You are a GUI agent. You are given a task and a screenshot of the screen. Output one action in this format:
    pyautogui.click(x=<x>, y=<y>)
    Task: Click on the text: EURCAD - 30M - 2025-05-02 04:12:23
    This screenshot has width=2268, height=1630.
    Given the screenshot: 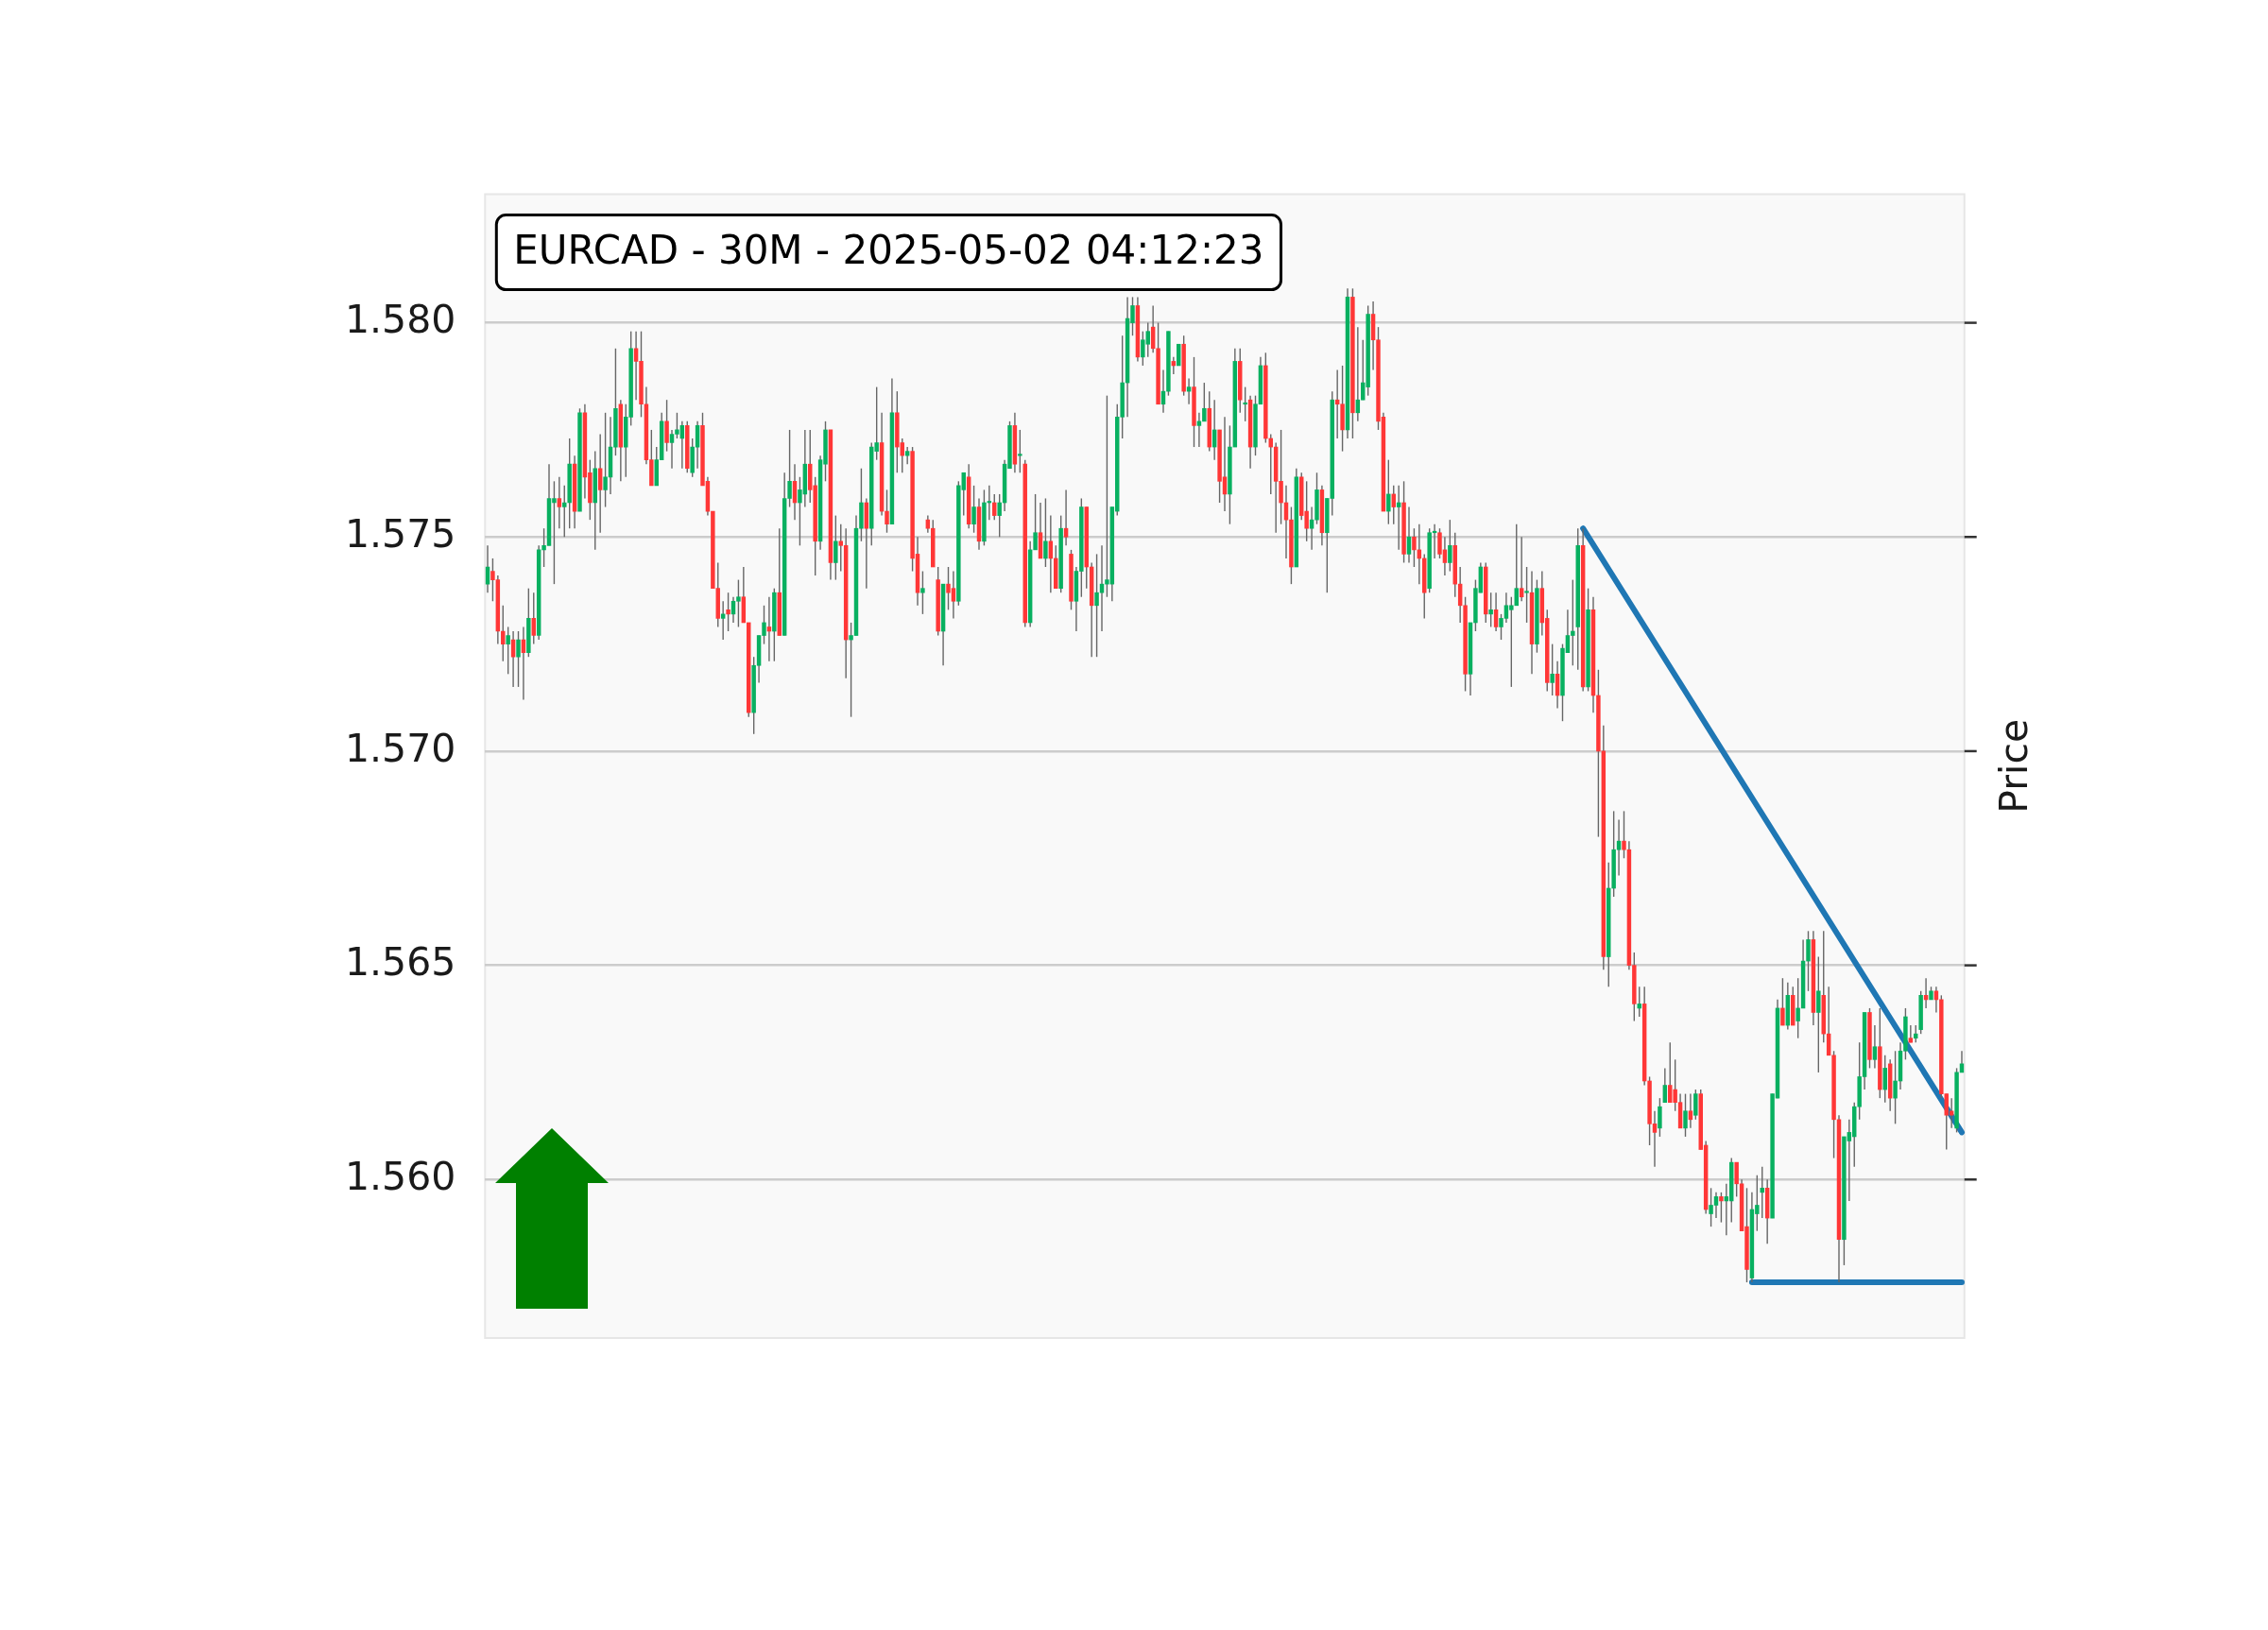 What is the action you would take?
    pyautogui.click(x=888, y=251)
    